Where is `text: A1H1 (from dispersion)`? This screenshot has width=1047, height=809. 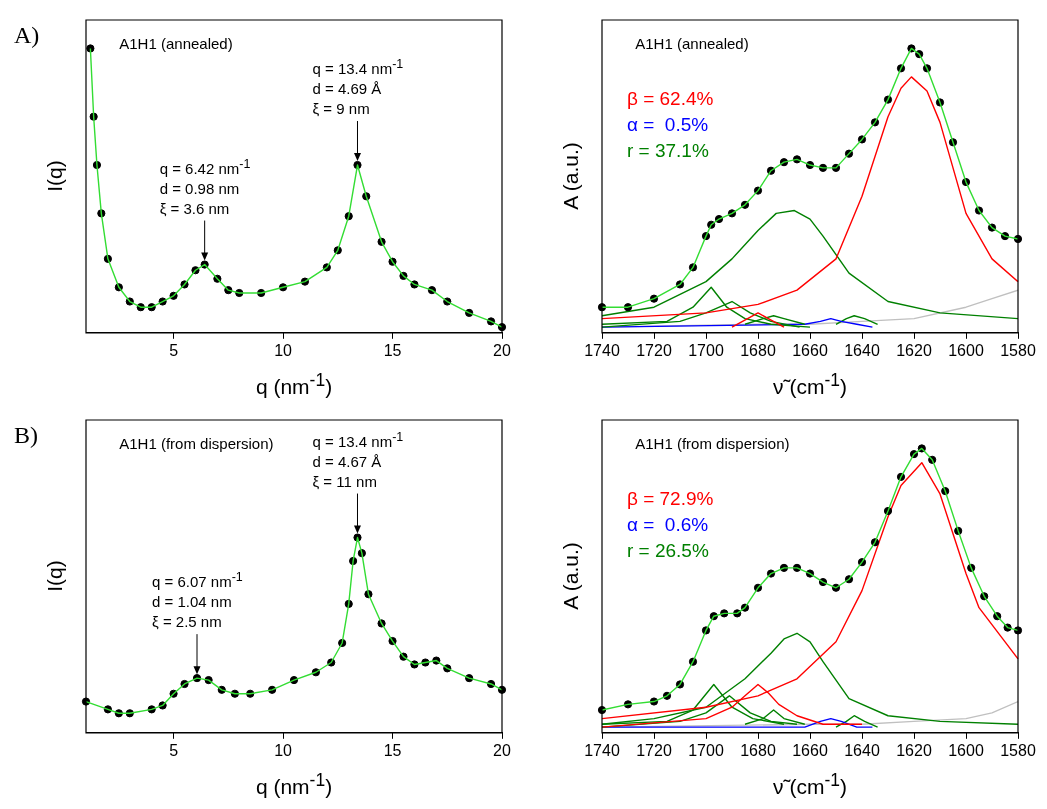 text: A1H1 (from dispersion) is located at coordinates (196, 444).